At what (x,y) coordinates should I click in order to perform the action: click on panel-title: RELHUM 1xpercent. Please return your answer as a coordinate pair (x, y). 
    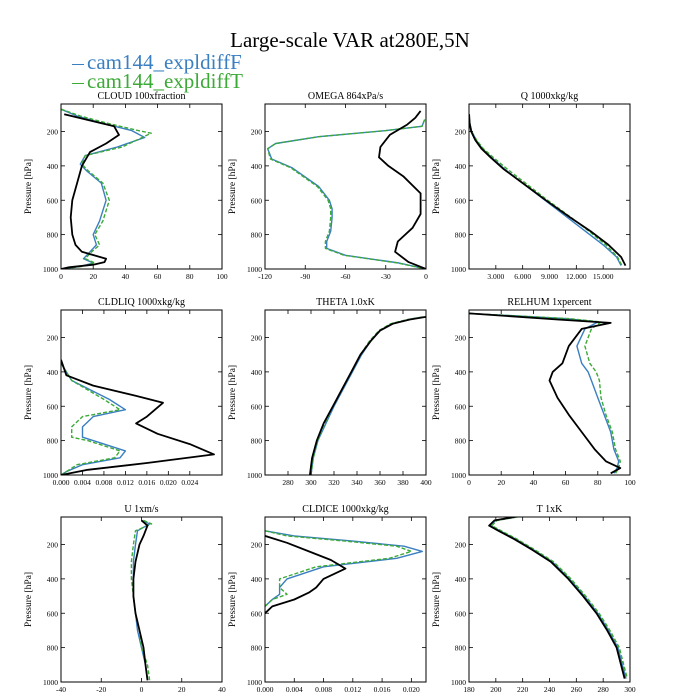
    Looking at the image, I should click on (549, 302).